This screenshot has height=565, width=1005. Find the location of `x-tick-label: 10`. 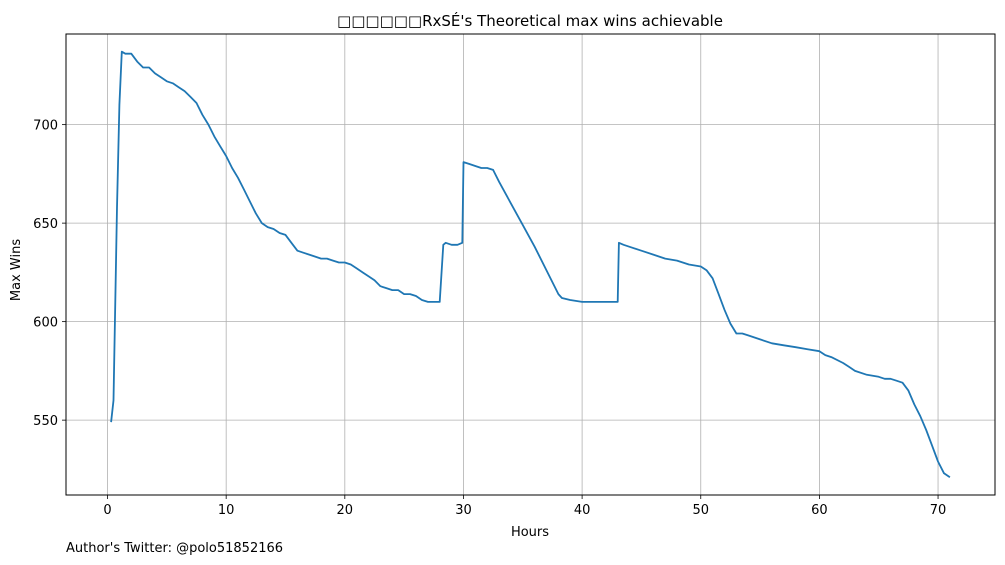

x-tick-label: 10 is located at coordinates (226, 510).